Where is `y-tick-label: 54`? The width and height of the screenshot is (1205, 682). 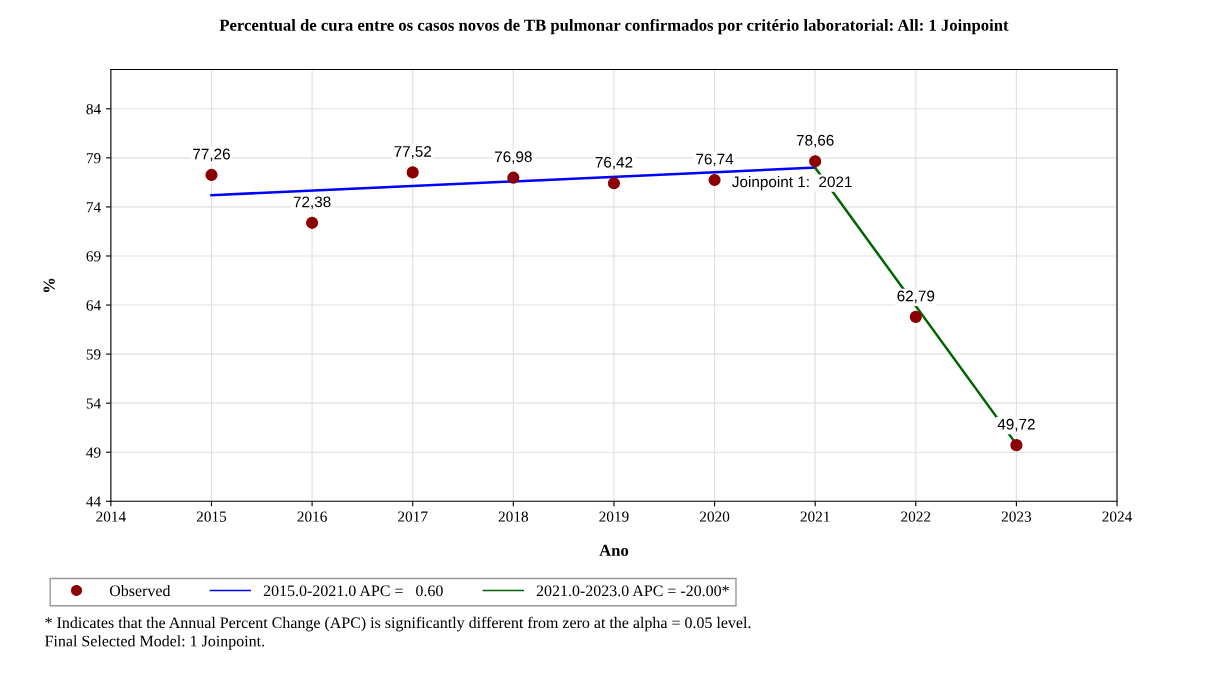
y-tick-label: 54 is located at coordinates (93, 403).